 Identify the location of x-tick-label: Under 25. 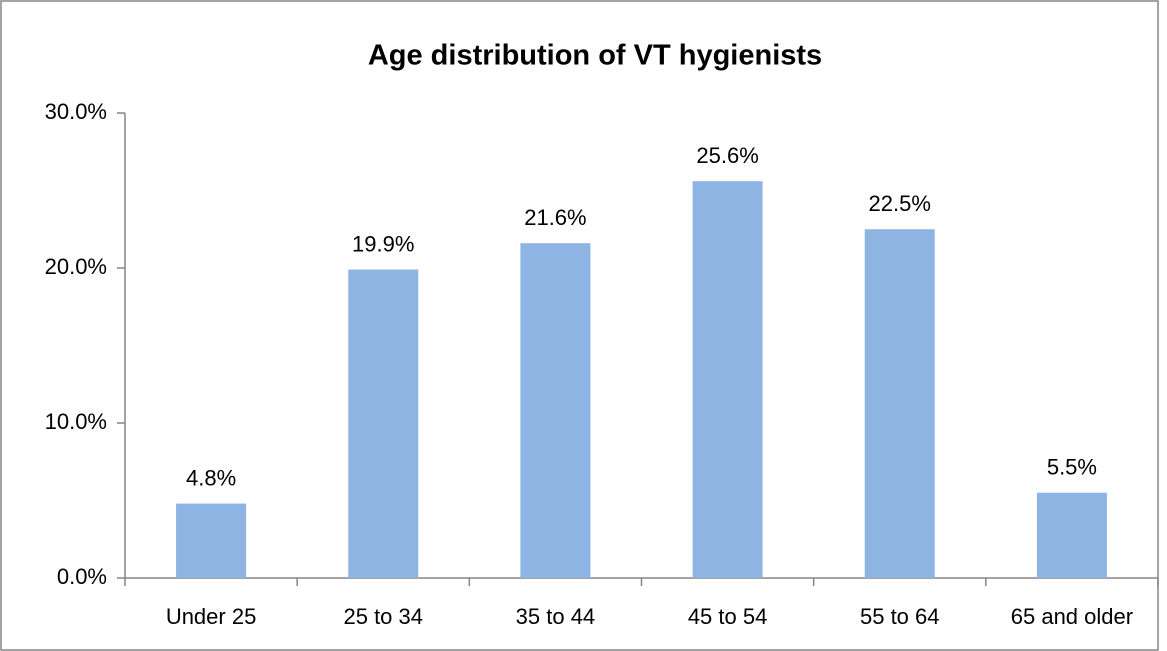
(211, 616).